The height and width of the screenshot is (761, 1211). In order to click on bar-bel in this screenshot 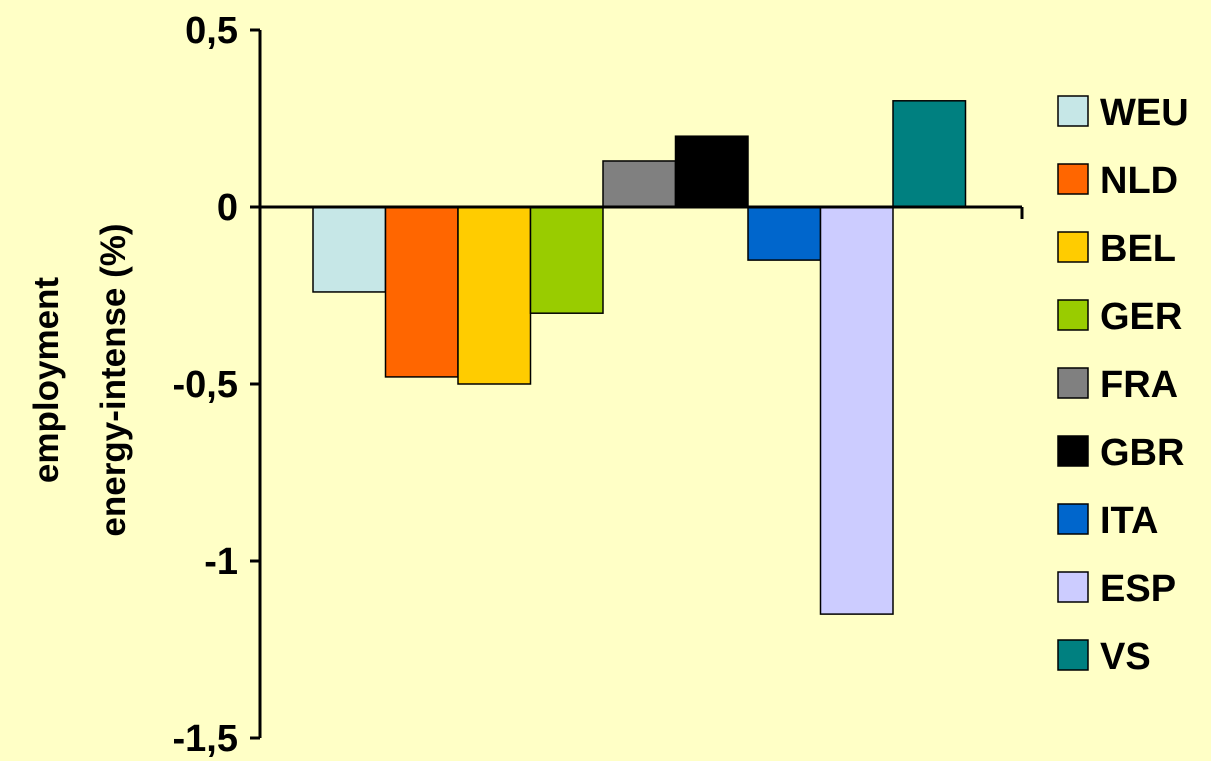, I will do `click(494, 295)`.